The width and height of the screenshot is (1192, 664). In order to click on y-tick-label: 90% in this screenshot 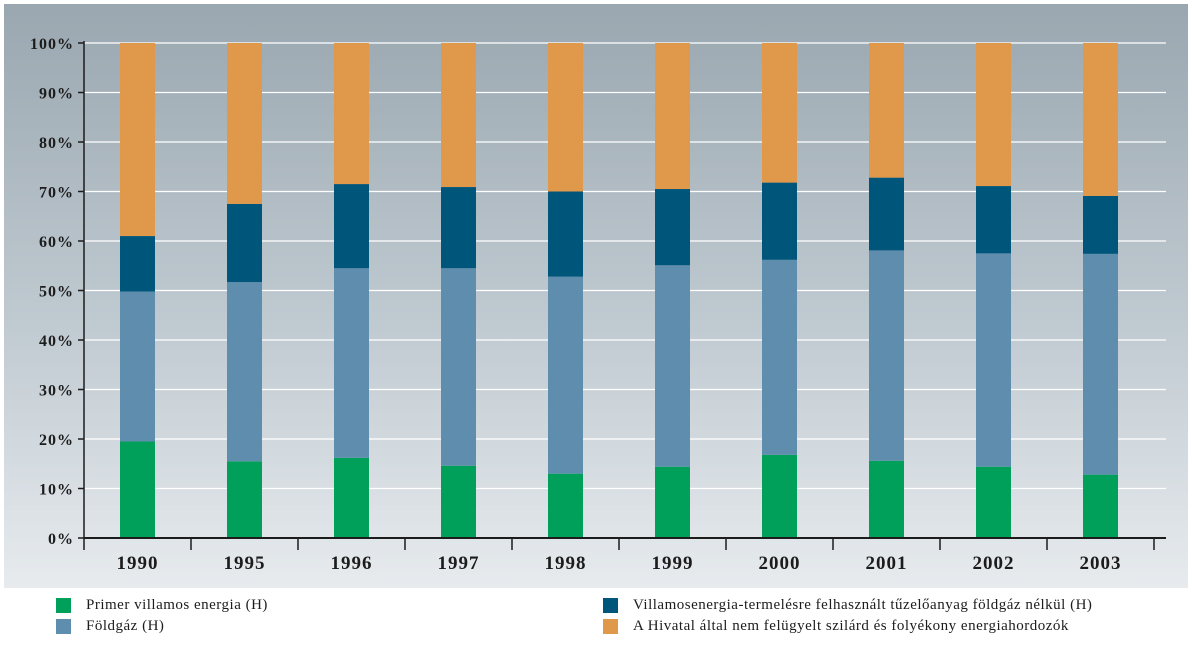, I will do `click(56, 94)`.